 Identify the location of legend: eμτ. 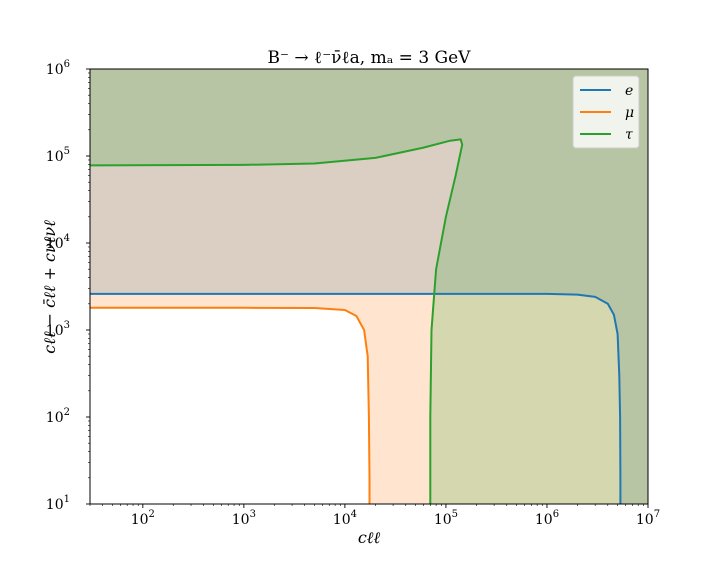
(606, 112).